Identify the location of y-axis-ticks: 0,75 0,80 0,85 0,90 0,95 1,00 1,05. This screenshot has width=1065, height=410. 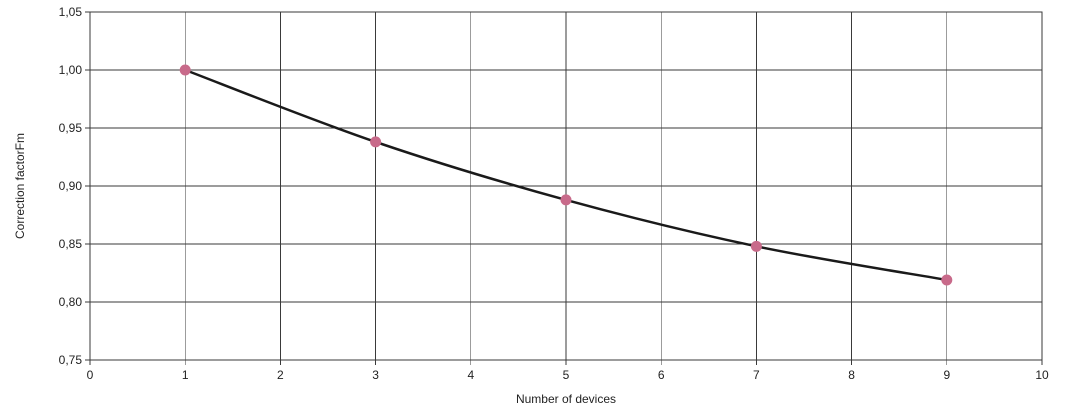
(71, 186).